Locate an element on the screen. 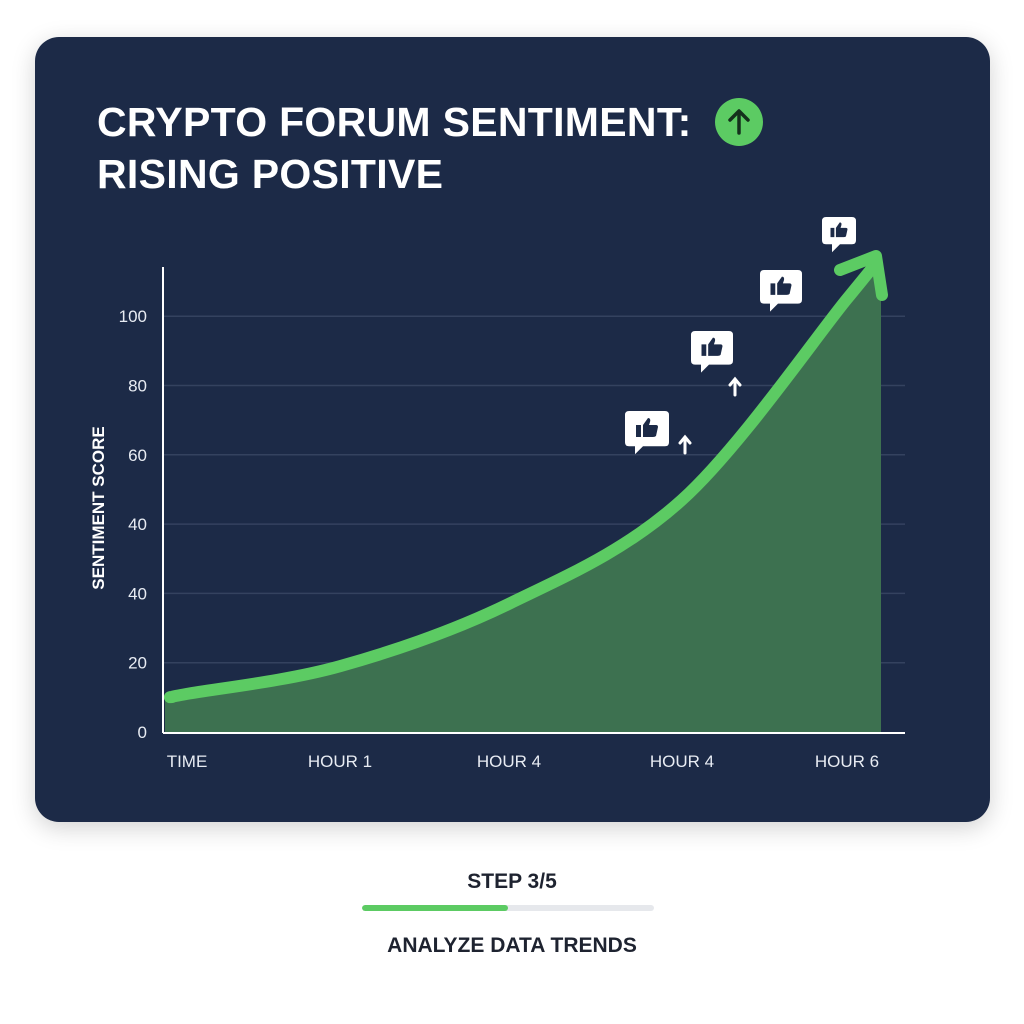  y-tick-label: 80 is located at coordinates (137, 386).